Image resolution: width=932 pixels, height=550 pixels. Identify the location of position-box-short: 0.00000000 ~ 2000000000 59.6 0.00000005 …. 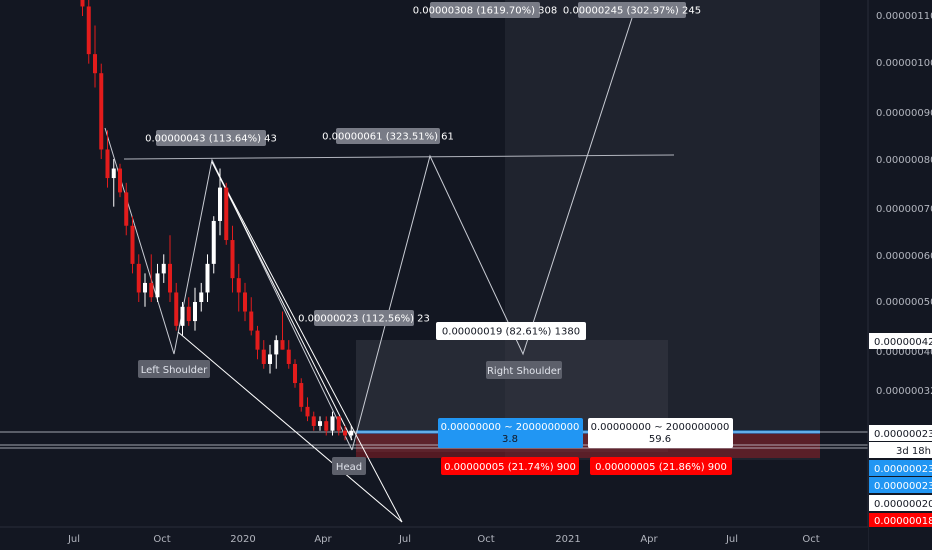
(660, 446).